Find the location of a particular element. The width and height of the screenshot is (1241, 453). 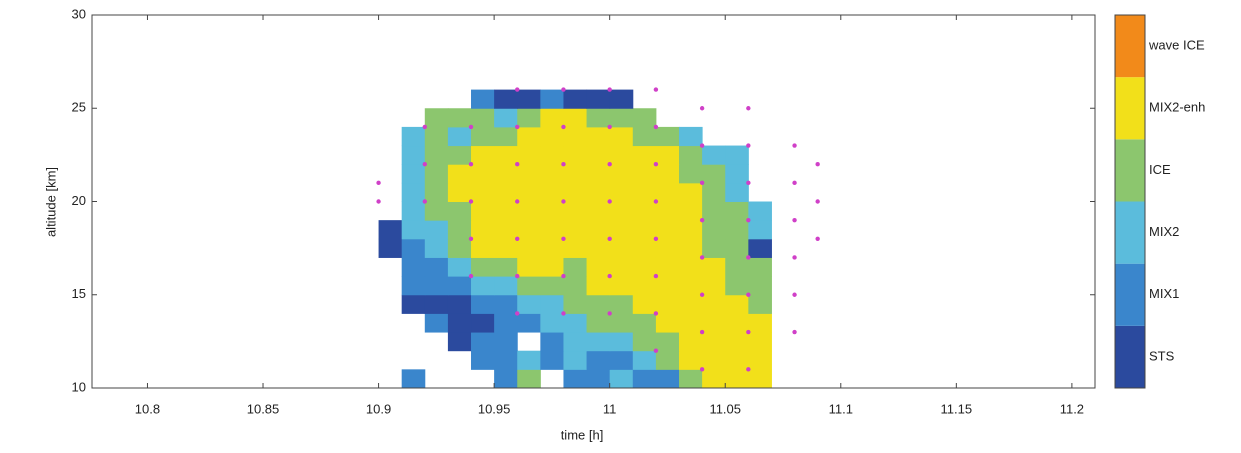

y-tick-label: 25 is located at coordinates (79, 107).